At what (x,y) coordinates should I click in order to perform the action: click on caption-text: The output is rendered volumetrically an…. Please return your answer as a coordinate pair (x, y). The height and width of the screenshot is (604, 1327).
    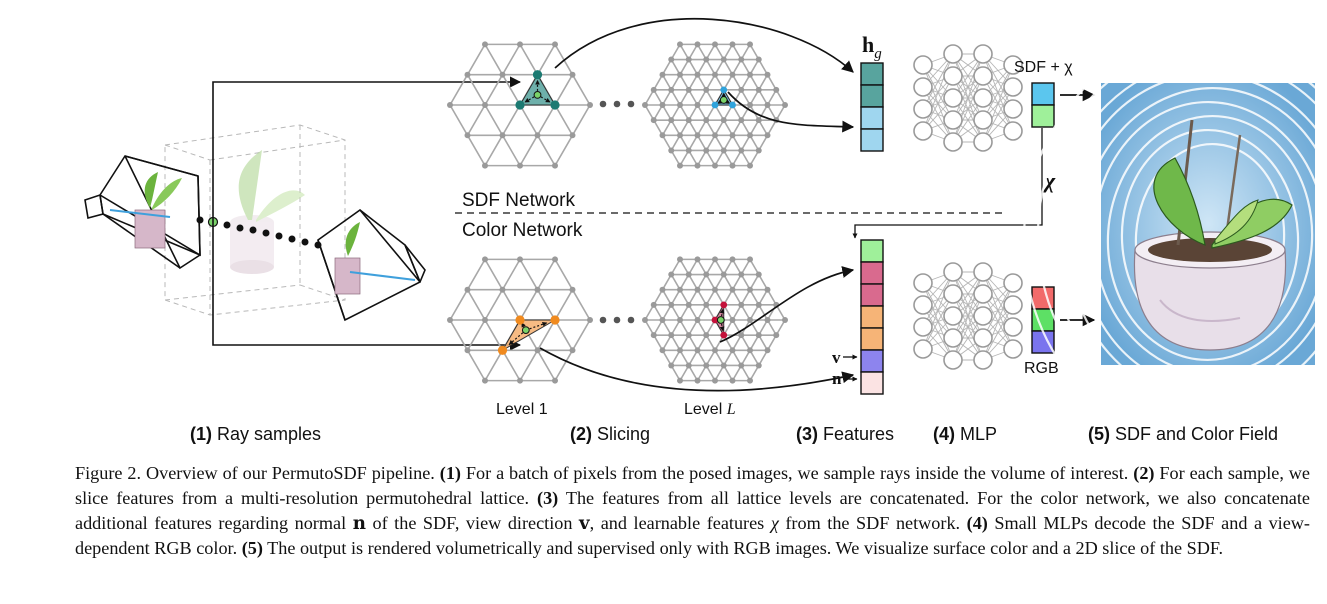
    Looking at the image, I should click on (743, 548).